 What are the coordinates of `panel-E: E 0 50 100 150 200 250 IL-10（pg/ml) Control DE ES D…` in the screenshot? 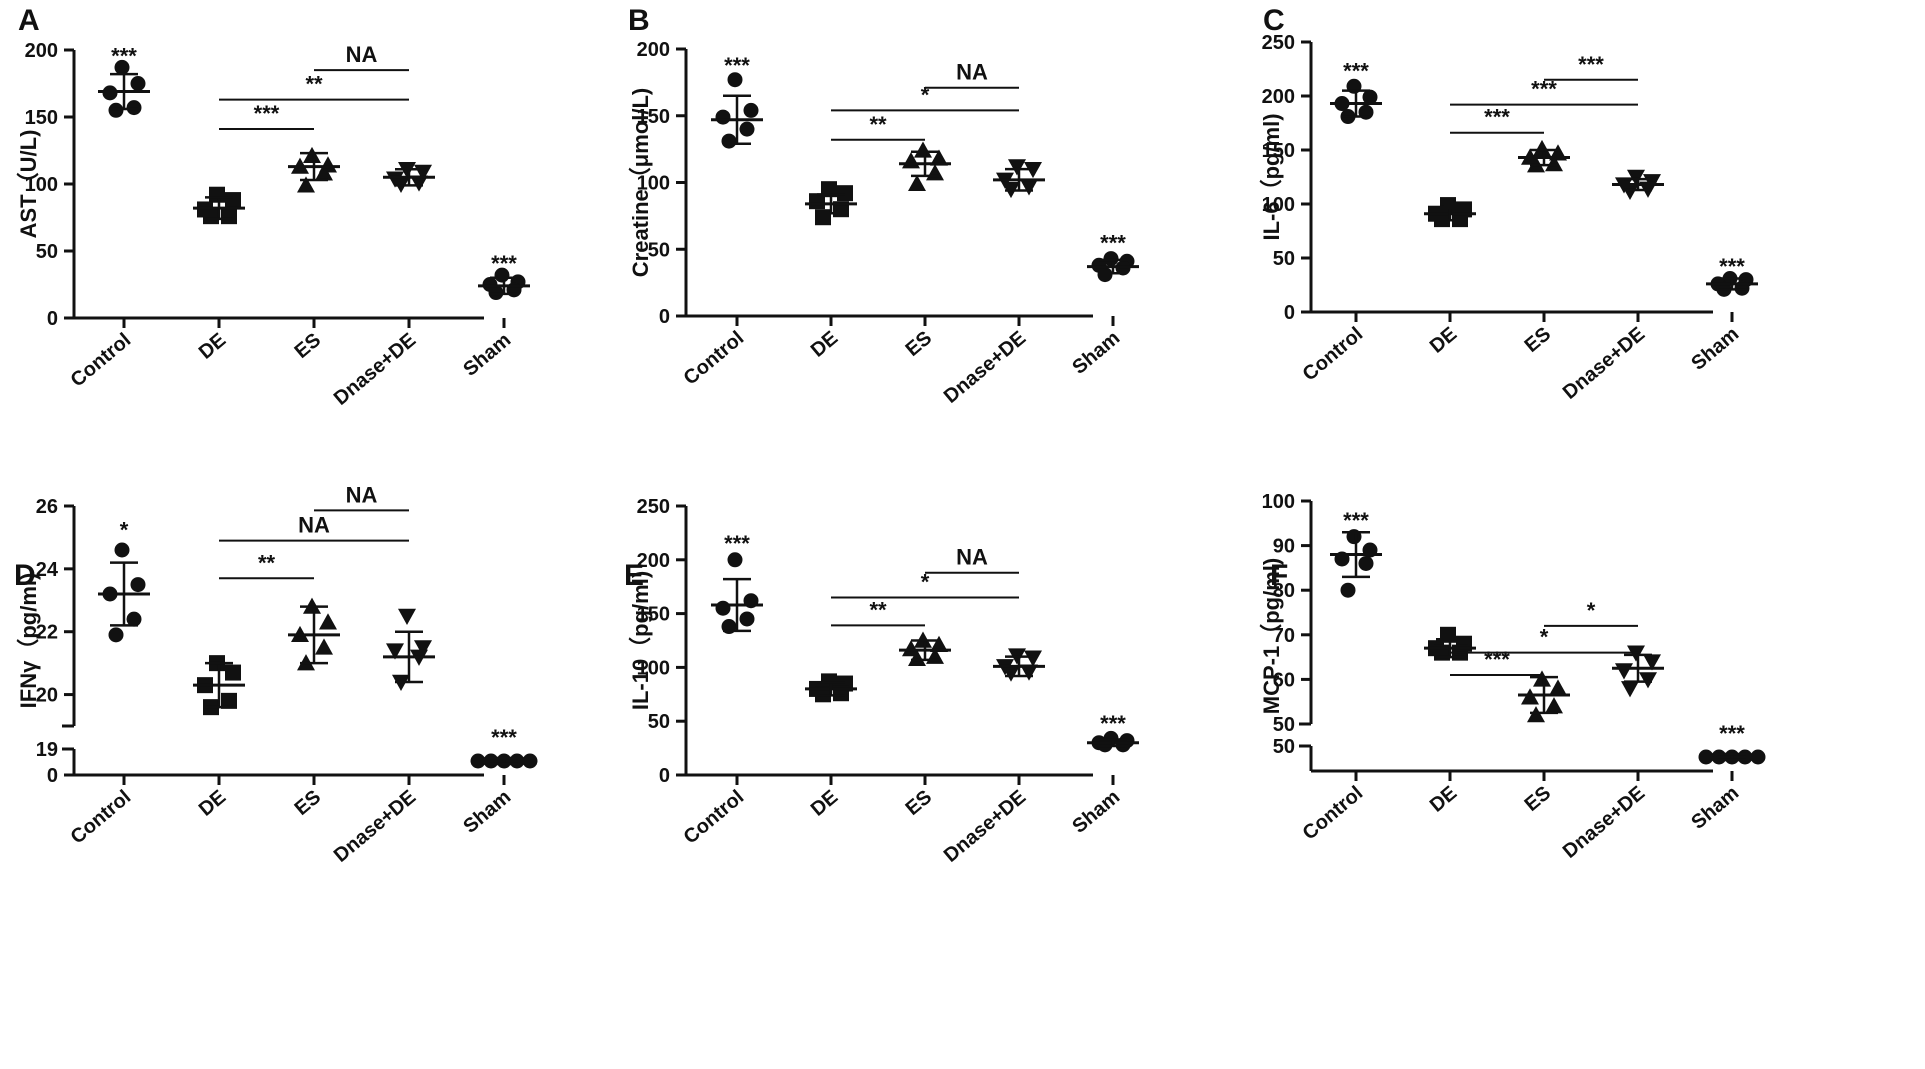 It's located at (881, 681).